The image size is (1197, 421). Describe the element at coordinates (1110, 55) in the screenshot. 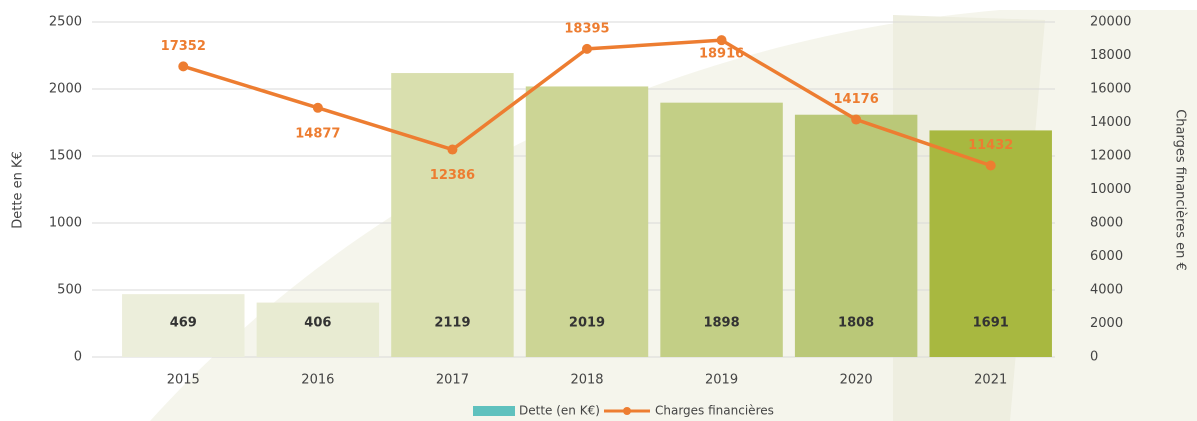

I see `y2-tick-label: 18000` at that location.